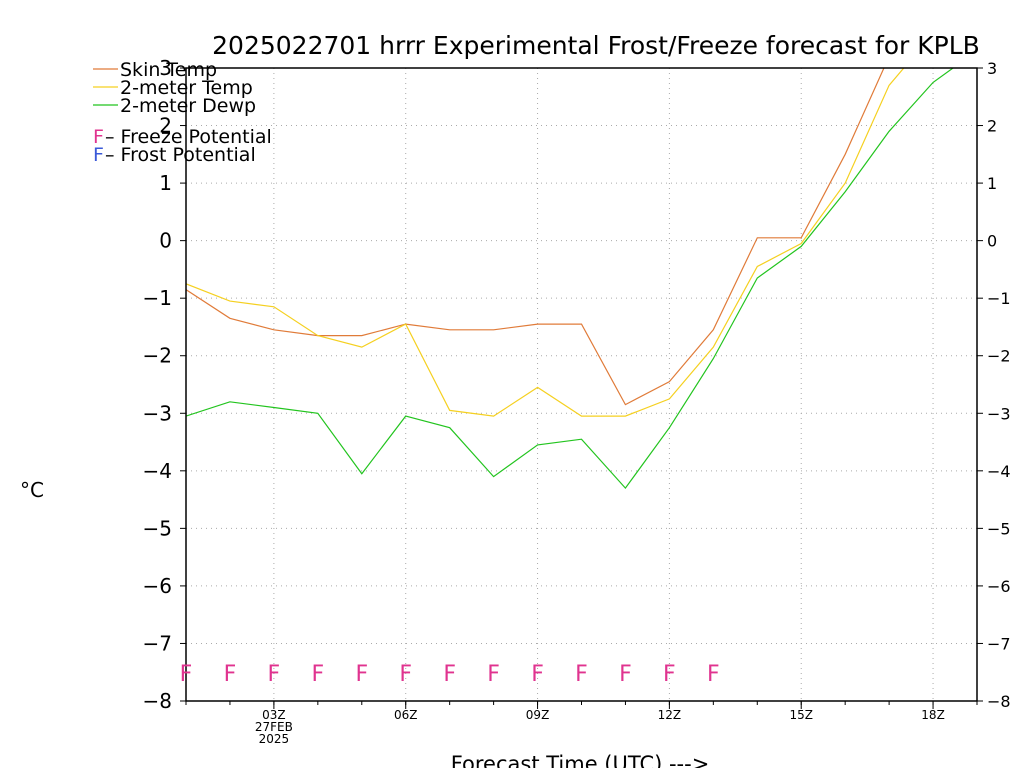 This screenshot has height=772, width=1024. What do you see at coordinates (157, 643) in the screenshot?
I see `y-tick-label-left: −7` at bounding box center [157, 643].